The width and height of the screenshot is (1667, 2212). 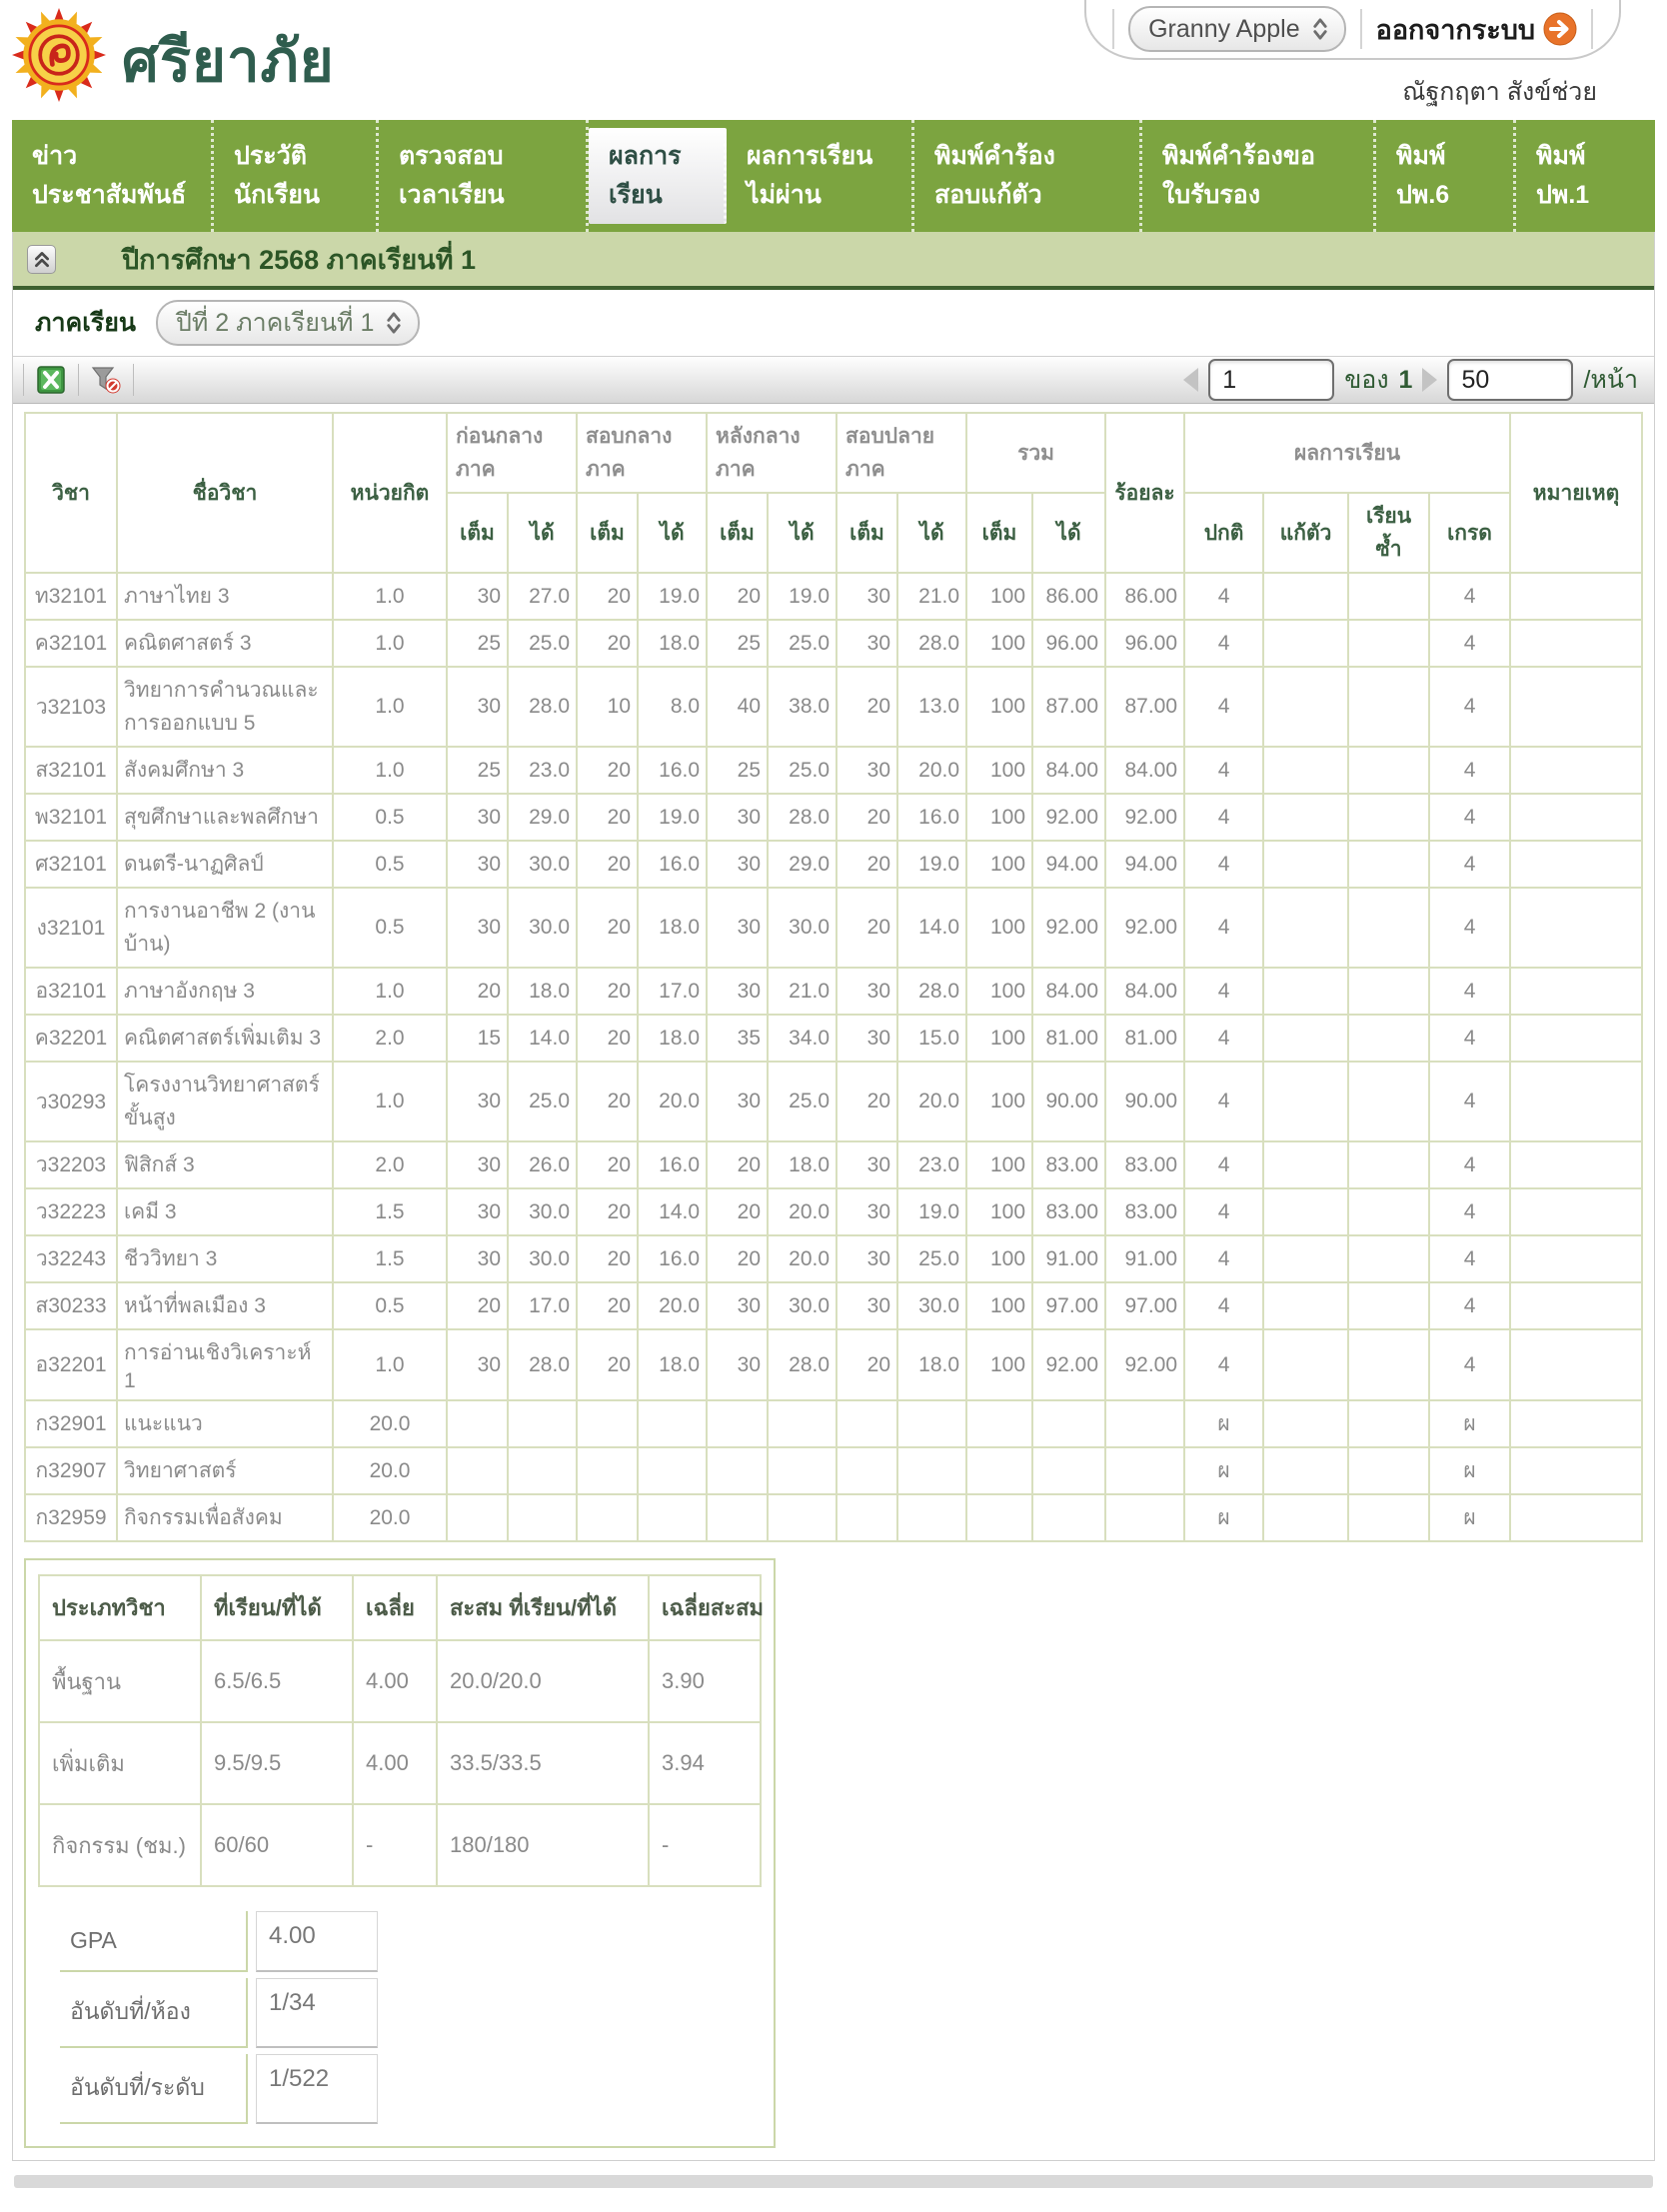 I want to click on prev-page-arrow, so click(x=1191, y=380).